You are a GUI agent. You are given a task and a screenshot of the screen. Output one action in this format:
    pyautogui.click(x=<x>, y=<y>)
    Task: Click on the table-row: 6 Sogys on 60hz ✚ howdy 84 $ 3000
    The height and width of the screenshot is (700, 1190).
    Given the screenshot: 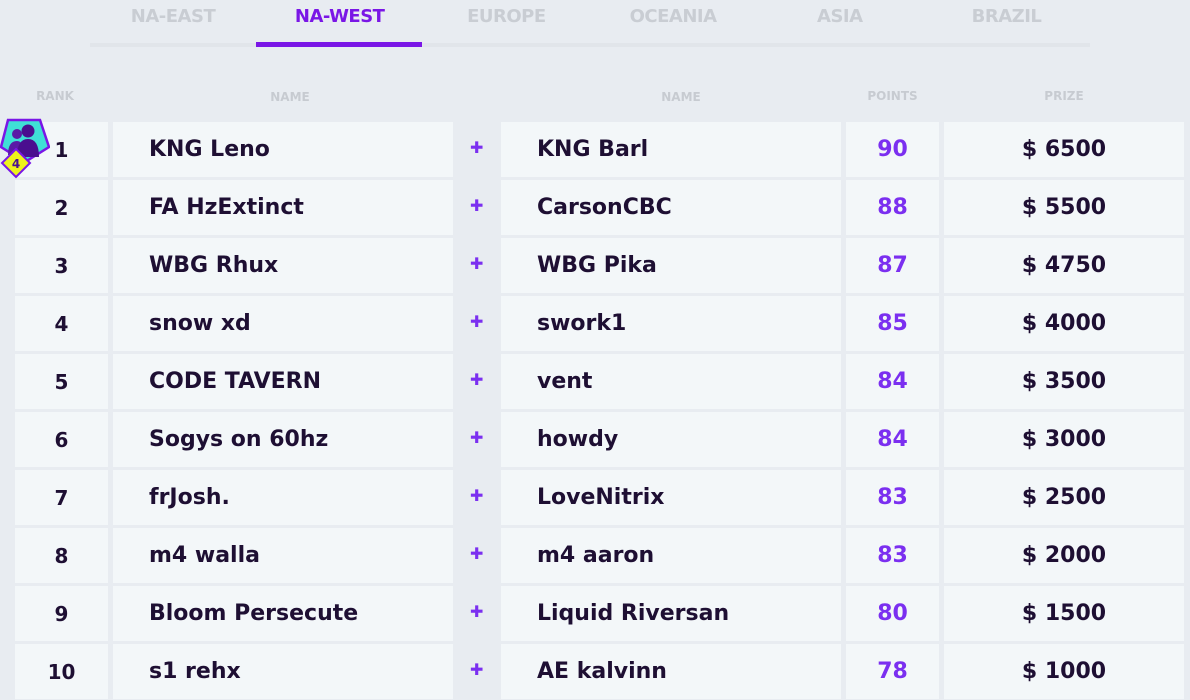 What is the action you would take?
    pyautogui.click(x=595, y=439)
    